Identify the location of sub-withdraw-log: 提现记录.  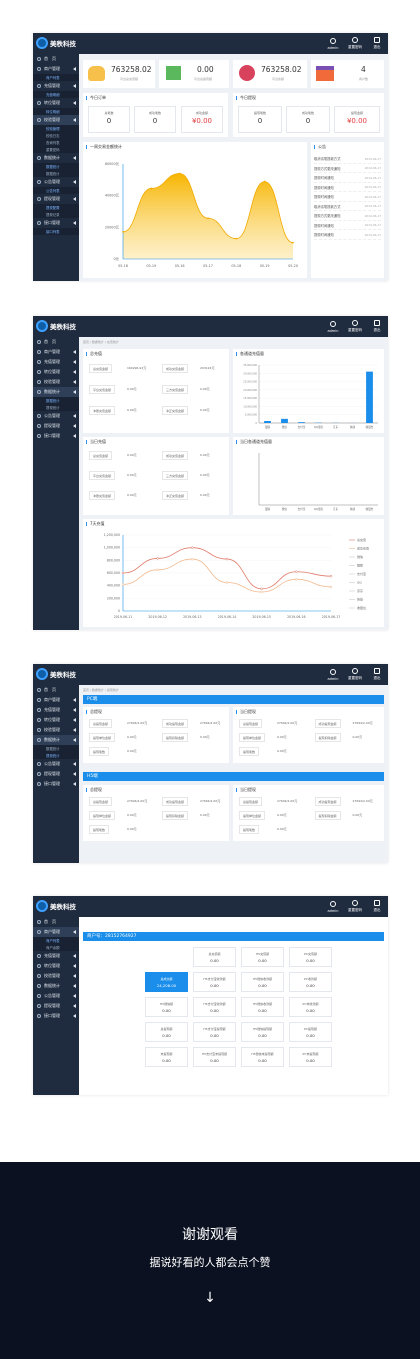
(56, 214).